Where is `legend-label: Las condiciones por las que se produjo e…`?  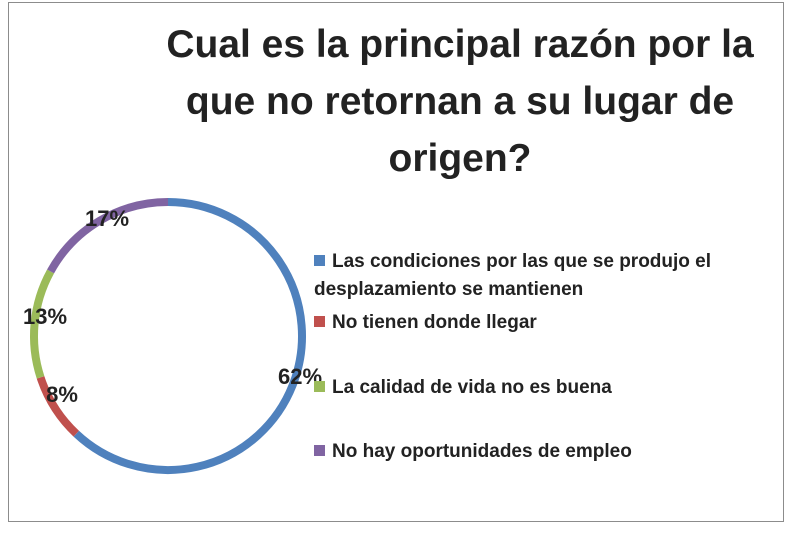 legend-label: Las condiciones por las que se produjo e… is located at coordinates (513, 275).